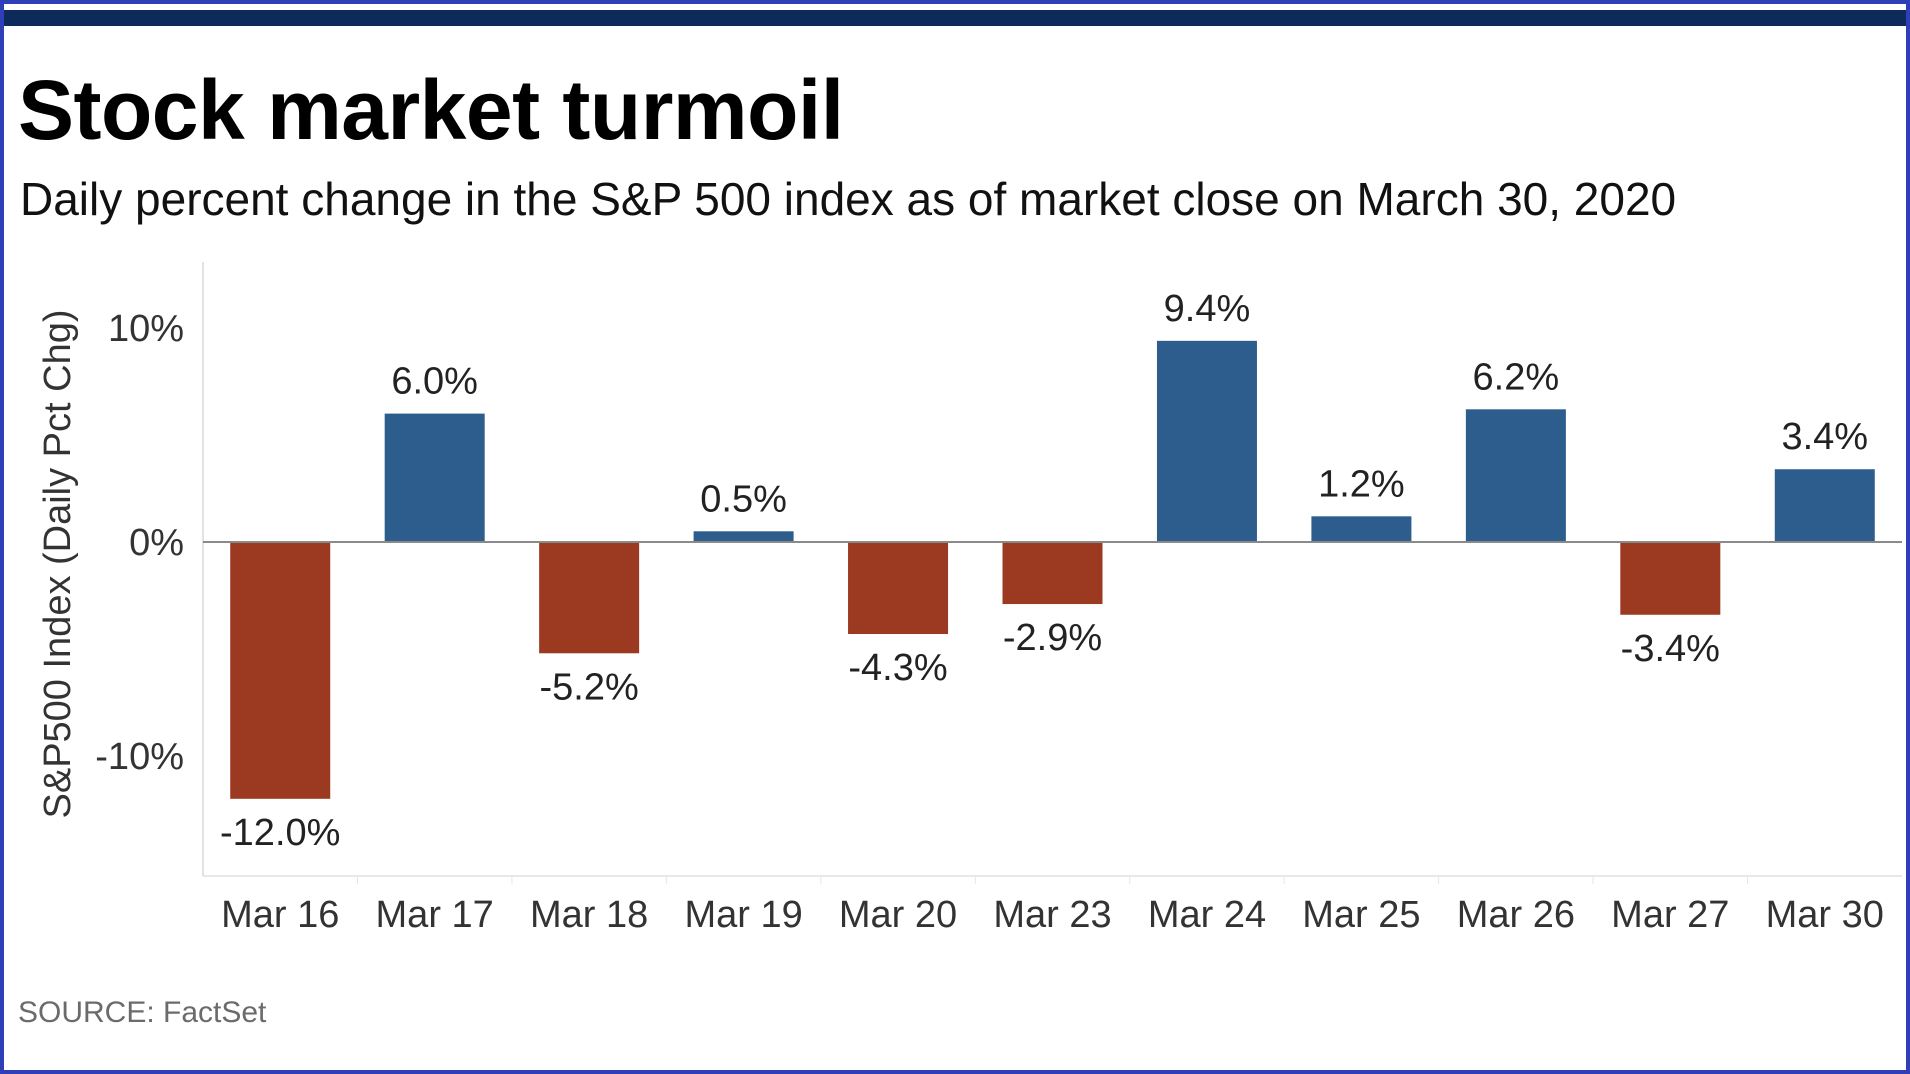 The width and height of the screenshot is (1910, 1074). I want to click on data-label: 0.5%, so click(743, 499).